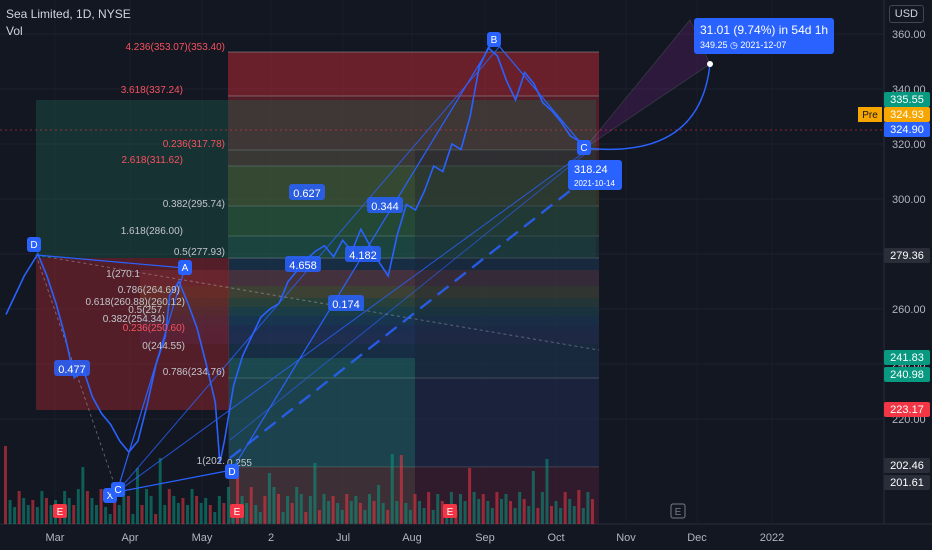 The height and width of the screenshot is (550, 932). What do you see at coordinates (906, 14) in the screenshot?
I see `currency-button: USD` at bounding box center [906, 14].